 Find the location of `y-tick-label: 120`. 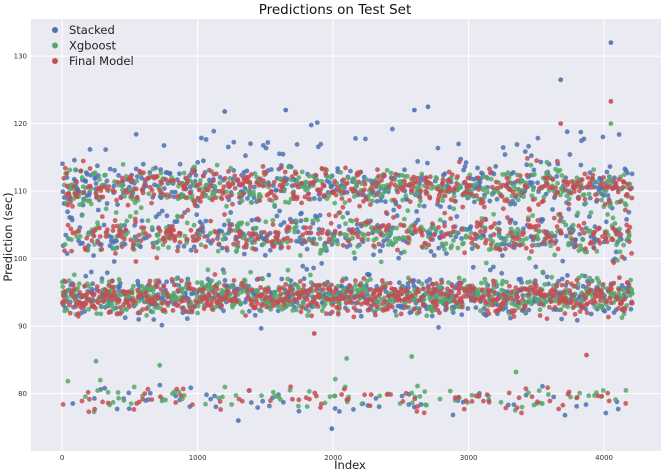

y-tick-label: 120 is located at coordinates (20, 124).